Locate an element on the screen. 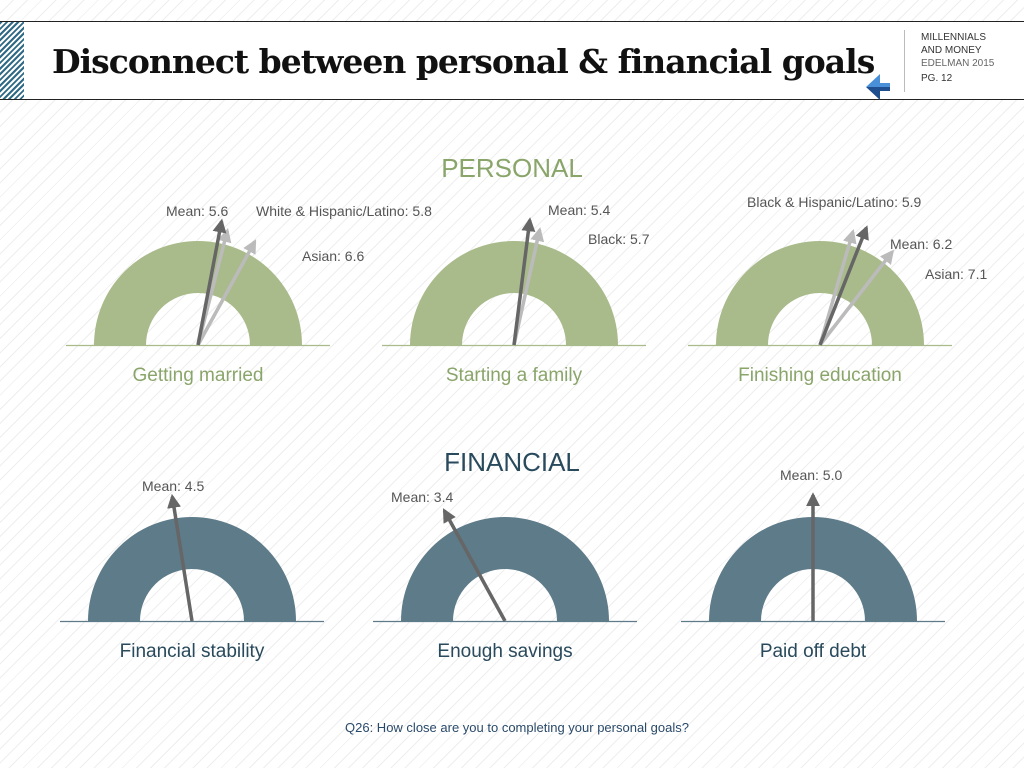  annotation-getting-married-asian-6-6: Asian: 6.6 is located at coordinates (333, 256).